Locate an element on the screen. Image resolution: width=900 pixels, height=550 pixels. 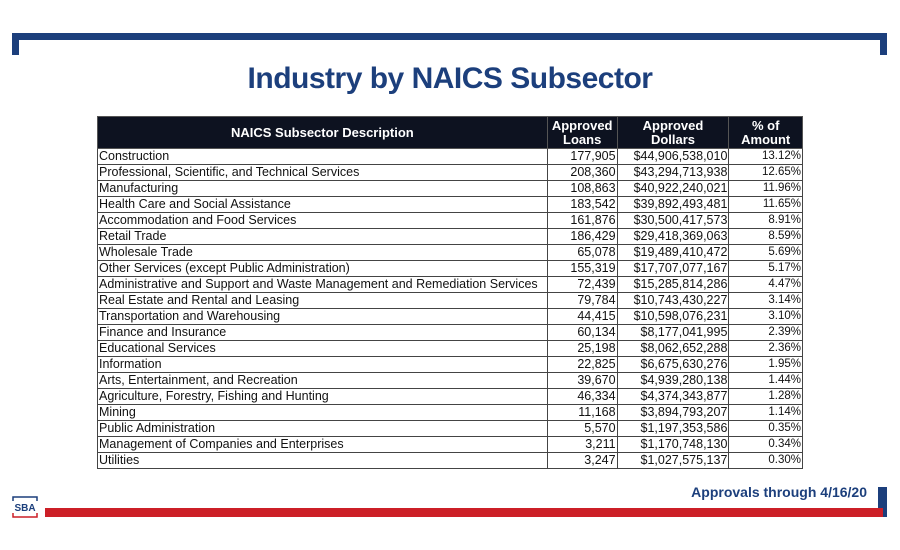
row-approved-loans: 60,134 is located at coordinates (582, 332).